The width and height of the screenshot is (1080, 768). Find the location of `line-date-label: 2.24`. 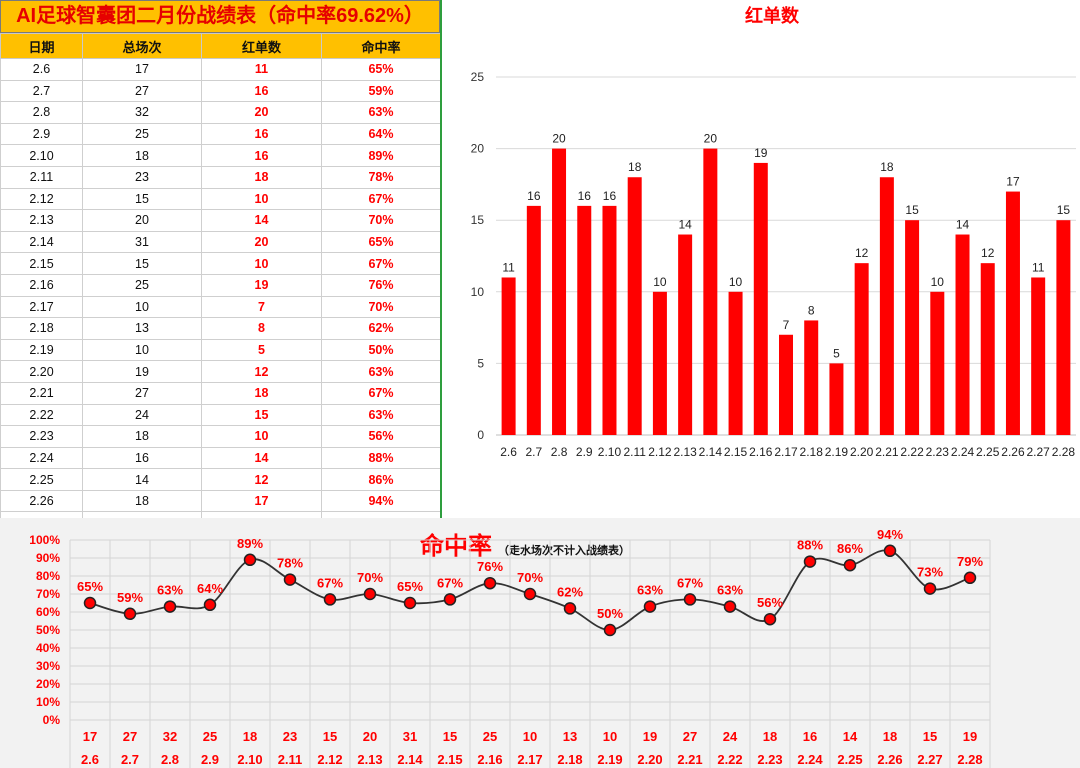

line-date-label: 2.24 is located at coordinates (810, 759).